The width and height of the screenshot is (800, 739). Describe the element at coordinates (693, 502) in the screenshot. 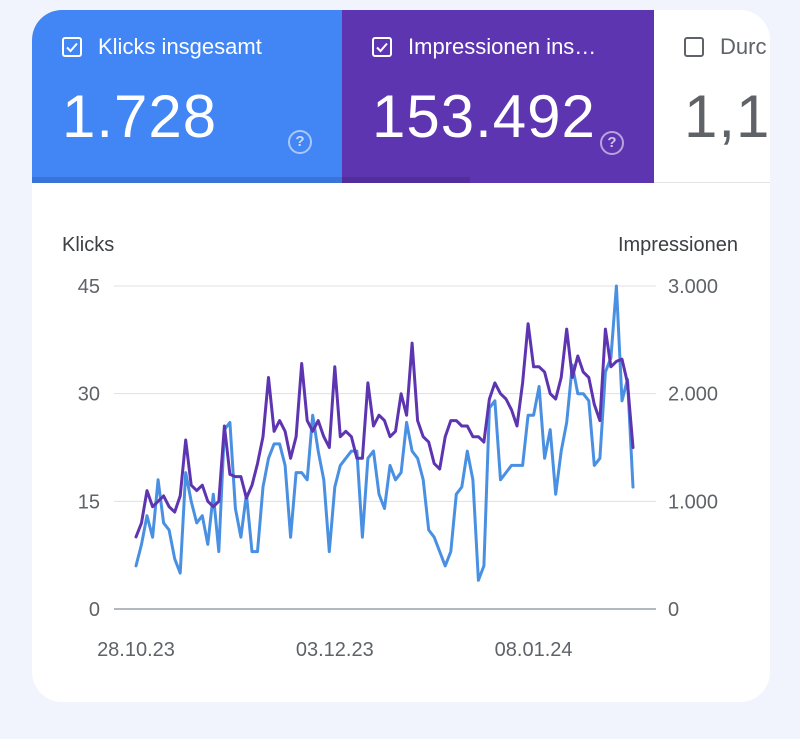

I see `right-tick-label: 1.000` at that location.